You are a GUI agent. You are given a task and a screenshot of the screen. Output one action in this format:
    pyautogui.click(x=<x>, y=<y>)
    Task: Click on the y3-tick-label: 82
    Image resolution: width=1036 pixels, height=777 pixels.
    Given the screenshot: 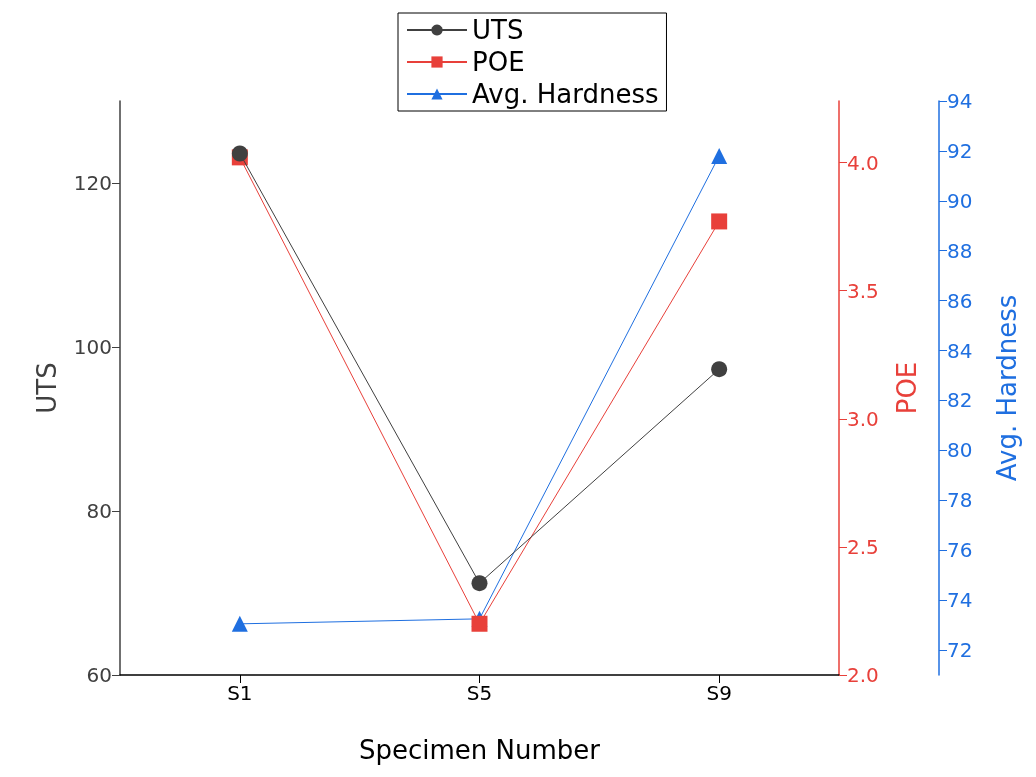 What is the action you would take?
    pyautogui.click(x=960, y=400)
    